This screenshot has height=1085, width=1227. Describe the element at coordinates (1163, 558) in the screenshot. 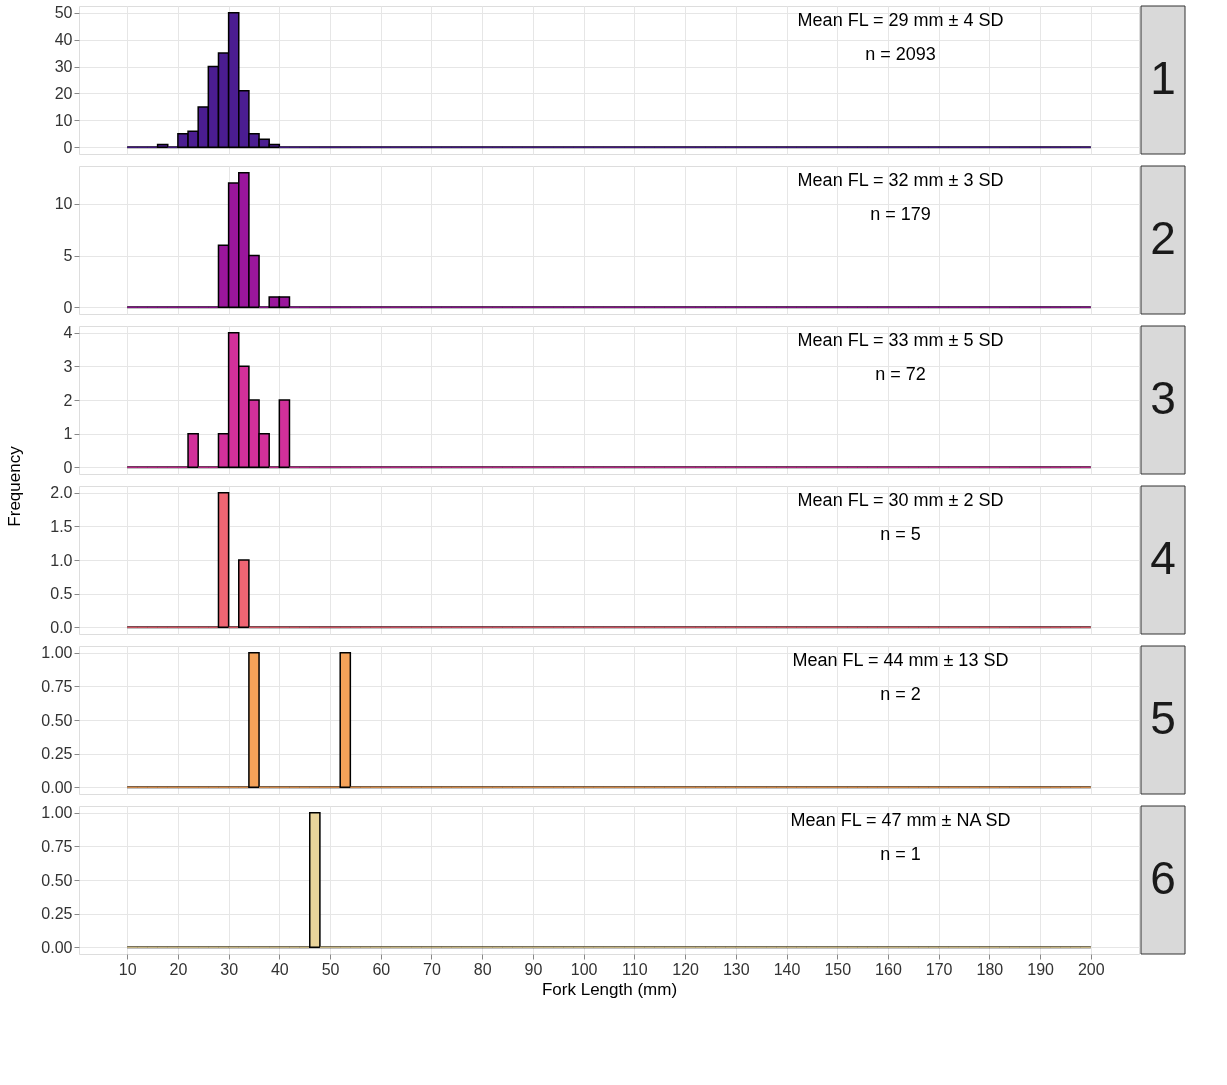

I see `text: 4` at that location.